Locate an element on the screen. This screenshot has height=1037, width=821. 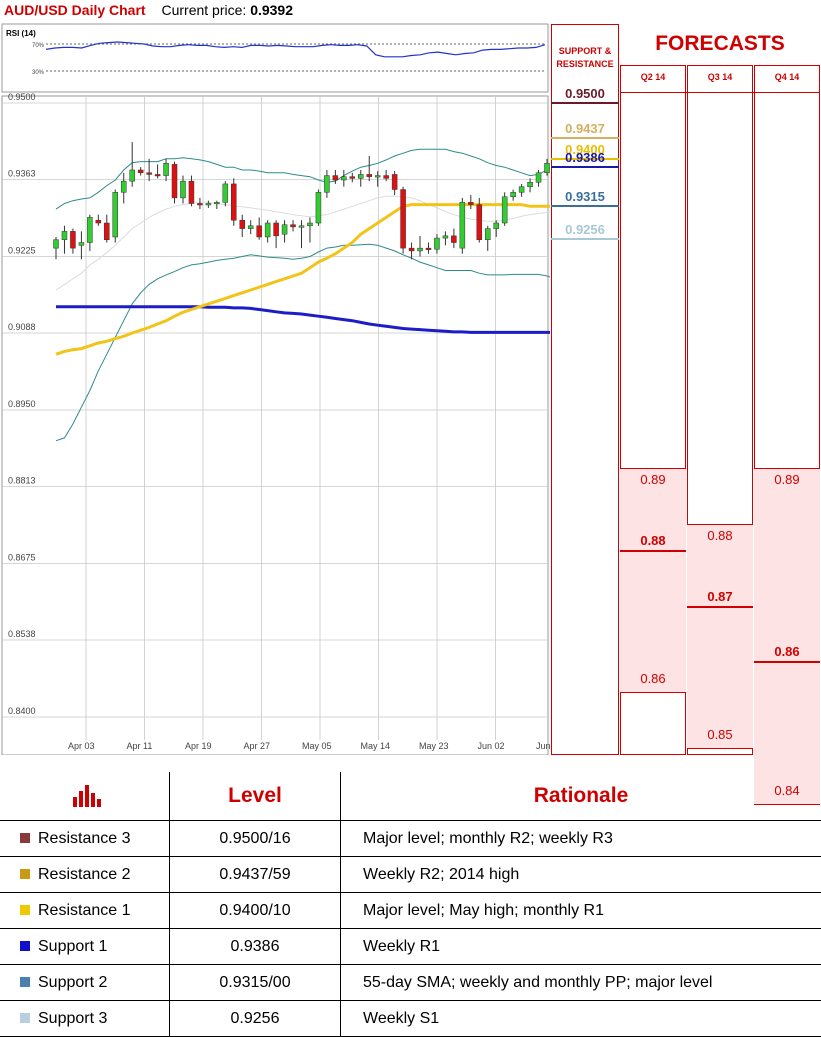
level-value: 0.9437/59 is located at coordinates (255, 875).